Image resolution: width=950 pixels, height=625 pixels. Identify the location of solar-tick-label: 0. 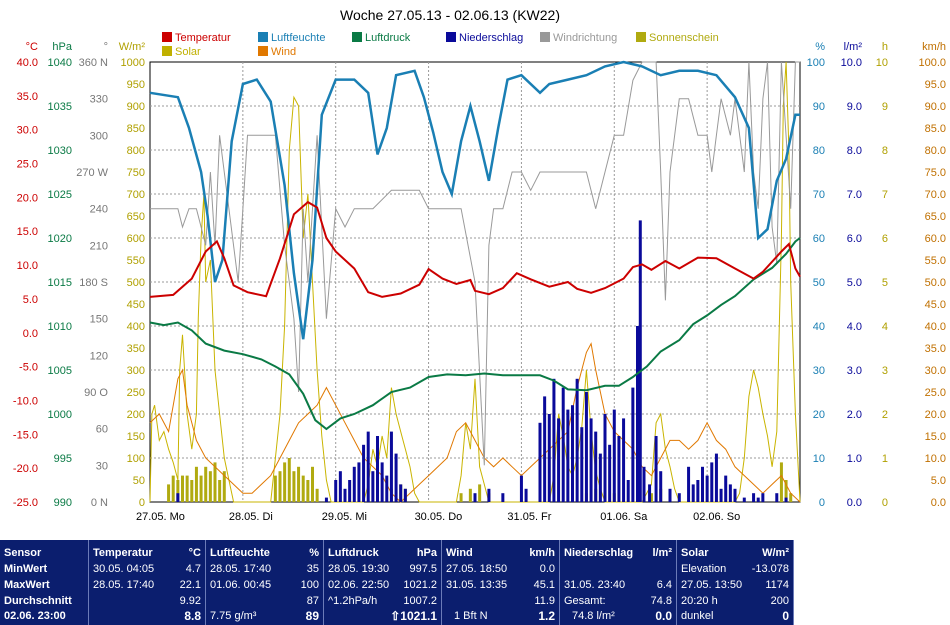
(142, 503).